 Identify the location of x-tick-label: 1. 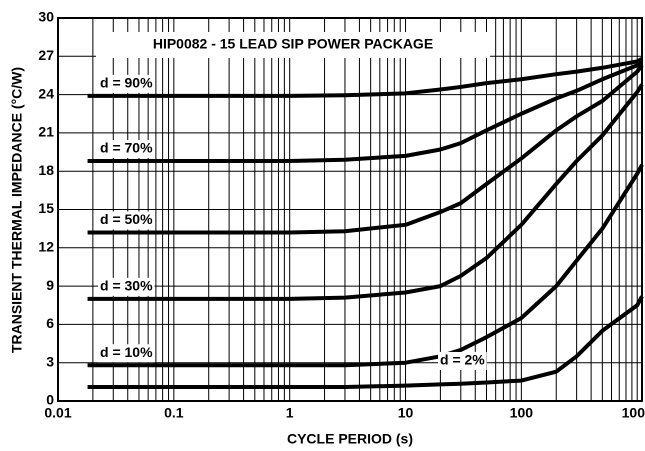
(290, 413).